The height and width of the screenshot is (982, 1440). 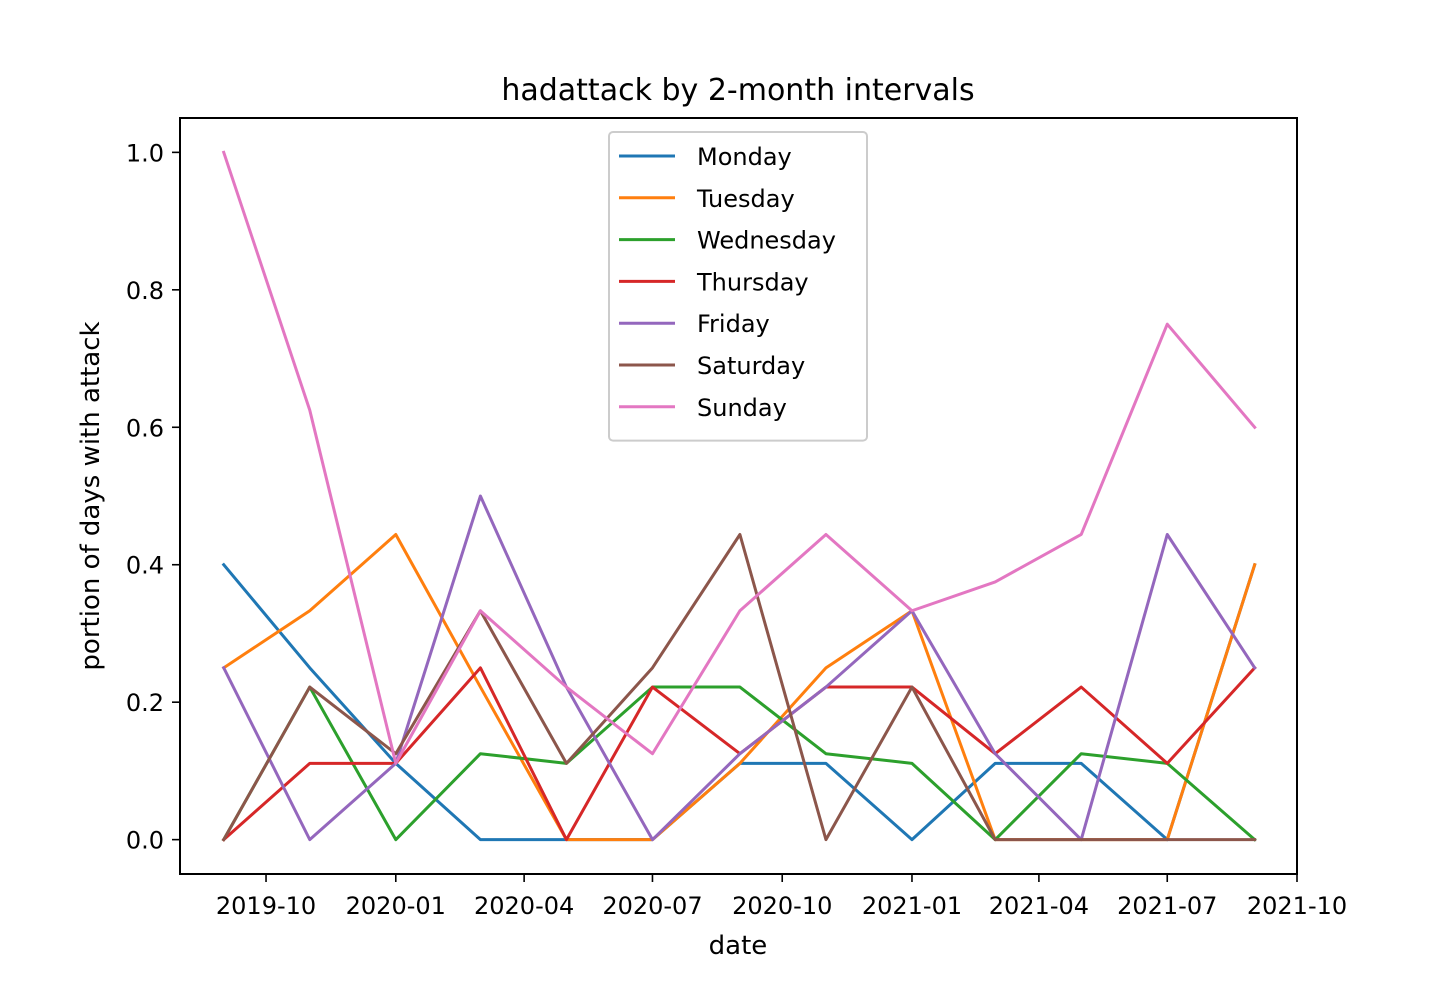 What do you see at coordinates (145, 841) in the screenshot?
I see `y-tick-label: 0.0` at bounding box center [145, 841].